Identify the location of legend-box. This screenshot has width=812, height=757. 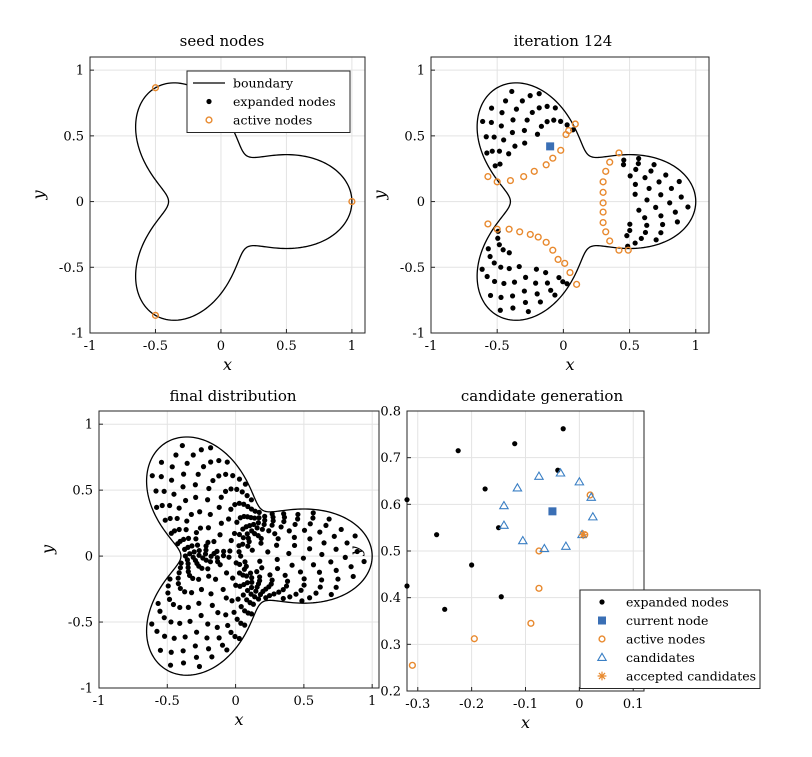
(268, 101).